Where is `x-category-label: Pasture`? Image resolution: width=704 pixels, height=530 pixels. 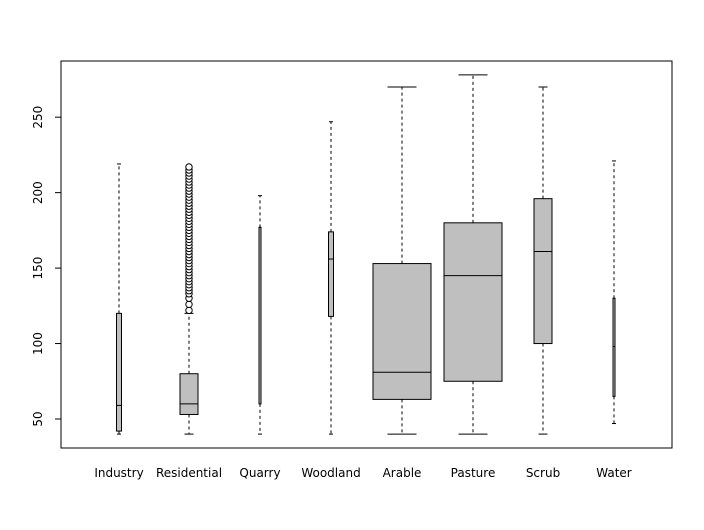
x-category-label: Pasture is located at coordinates (473, 473).